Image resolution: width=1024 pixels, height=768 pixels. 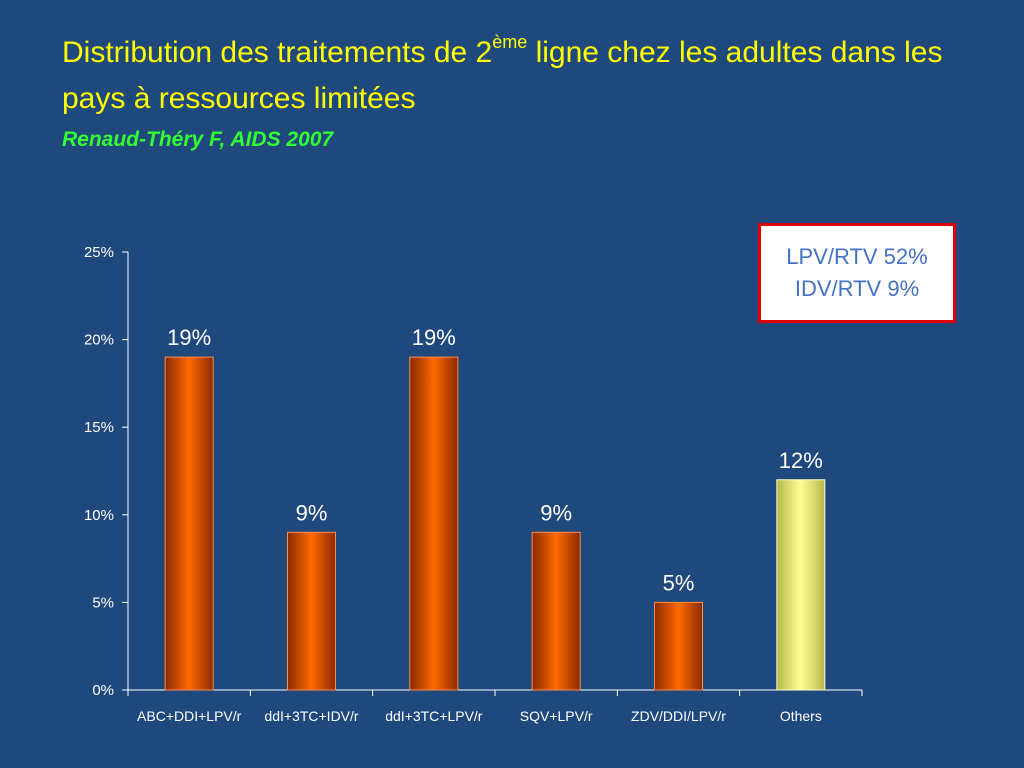 What do you see at coordinates (434, 716) in the screenshot?
I see `x-category-label: ddI+3TC+LPV/r` at bounding box center [434, 716].